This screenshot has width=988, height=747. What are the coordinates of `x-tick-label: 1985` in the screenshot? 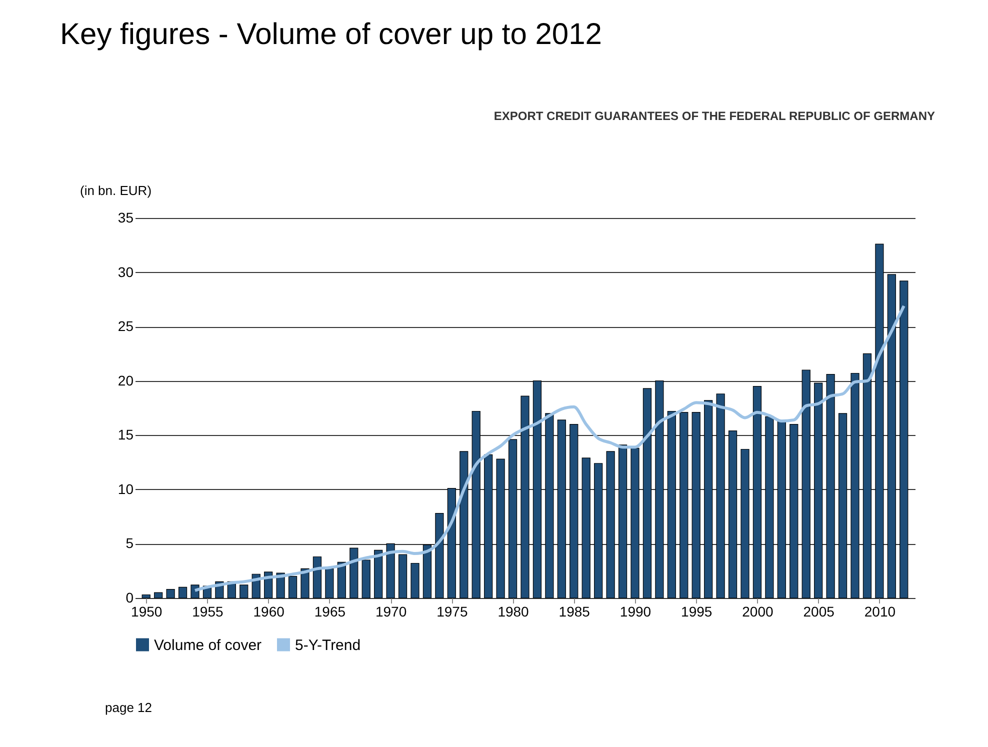 It's located at (574, 612).